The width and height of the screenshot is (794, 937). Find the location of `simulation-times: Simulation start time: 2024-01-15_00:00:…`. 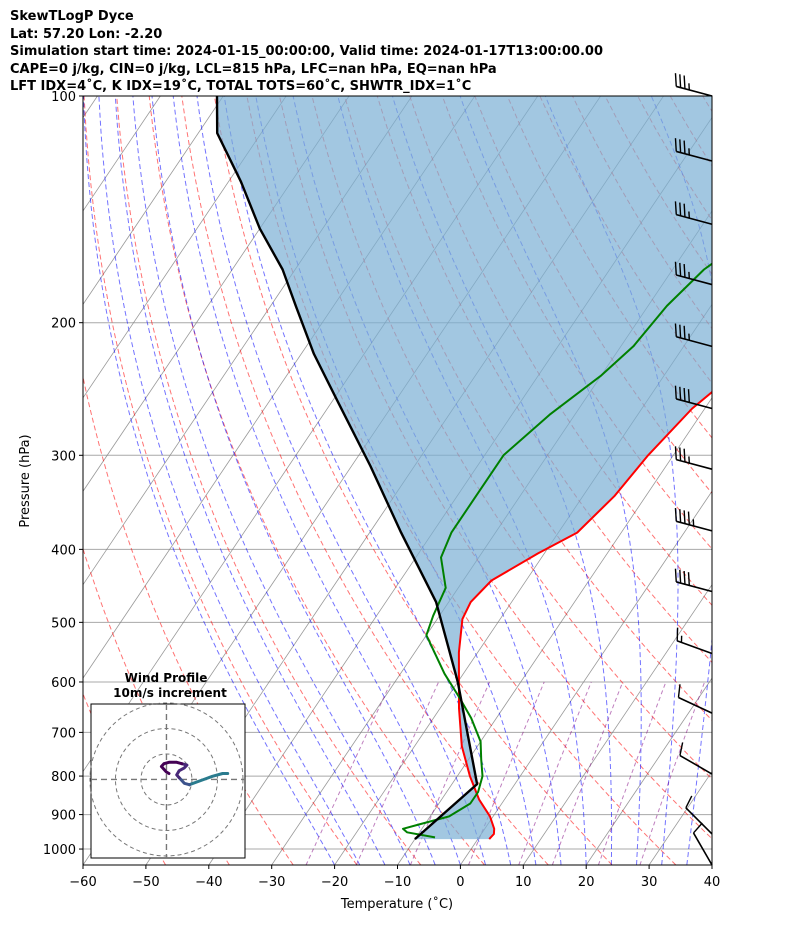

simulation-times: Simulation start time: 2024-01-15_00:00:… is located at coordinates (306, 51).